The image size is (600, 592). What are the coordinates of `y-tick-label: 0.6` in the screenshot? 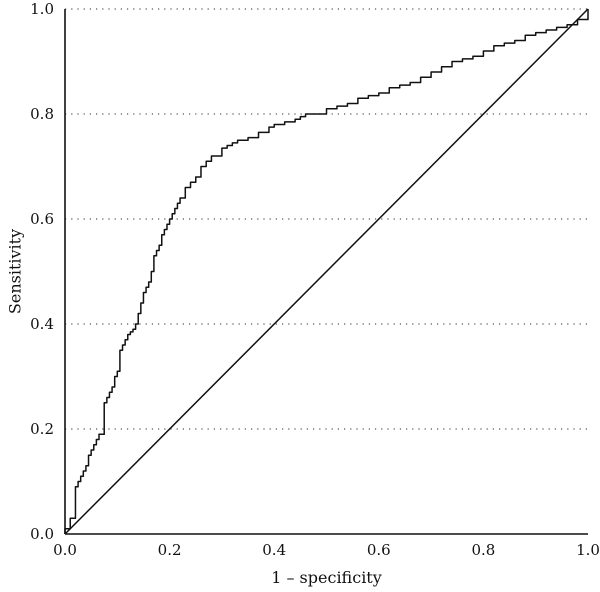 It's located at (42, 219).